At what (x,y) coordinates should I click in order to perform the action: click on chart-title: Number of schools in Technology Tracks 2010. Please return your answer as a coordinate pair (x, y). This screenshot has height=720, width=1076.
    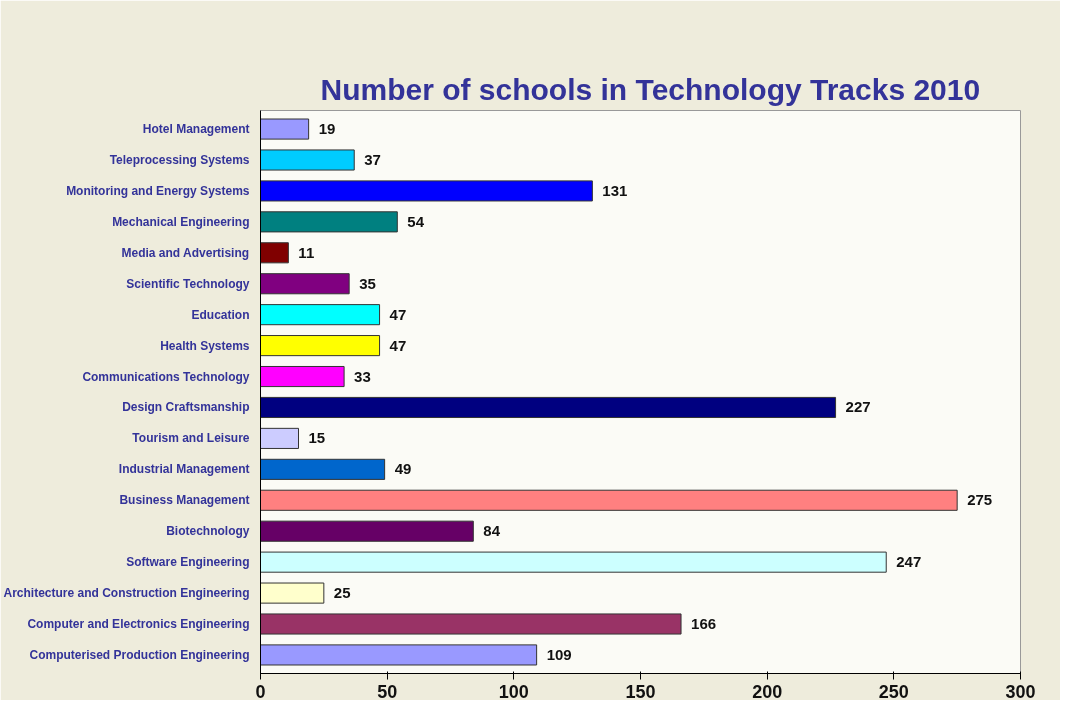
    Looking at the image, I should click on (650, 89).